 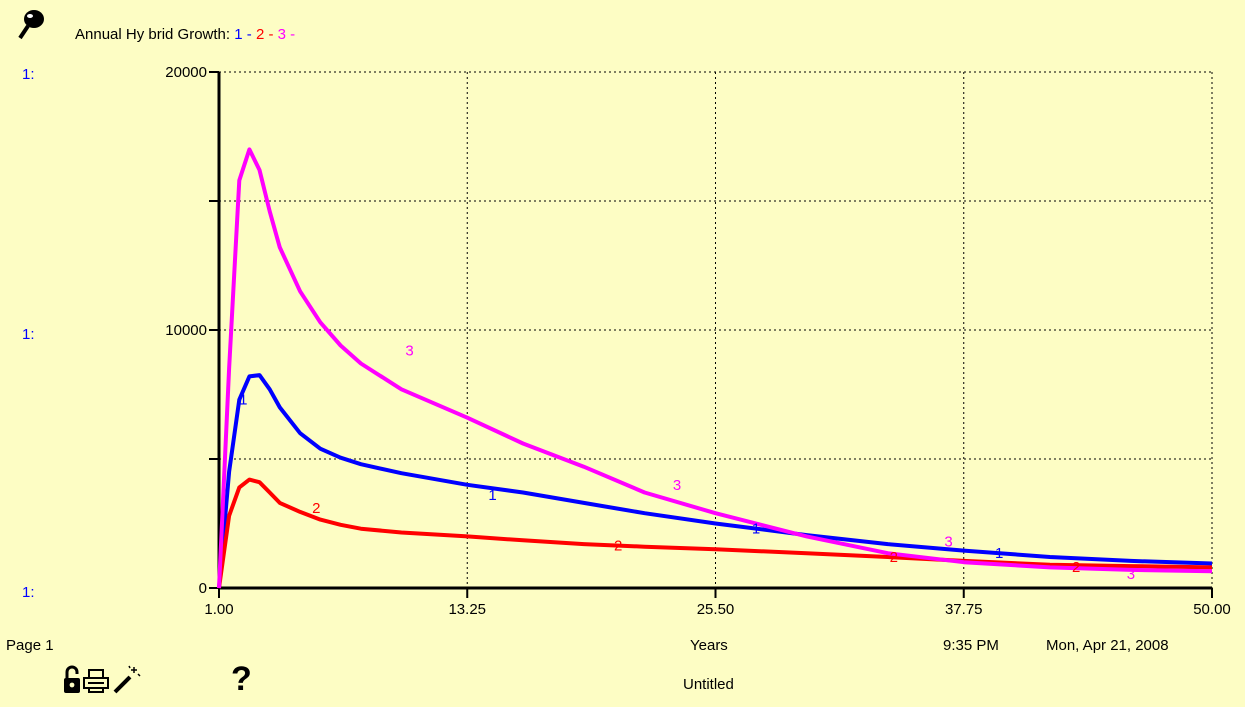 What do you see at coordinates (260, 34) in the screenshot?
I see `legend-item-2: 2` at bounding box center [260, 34].